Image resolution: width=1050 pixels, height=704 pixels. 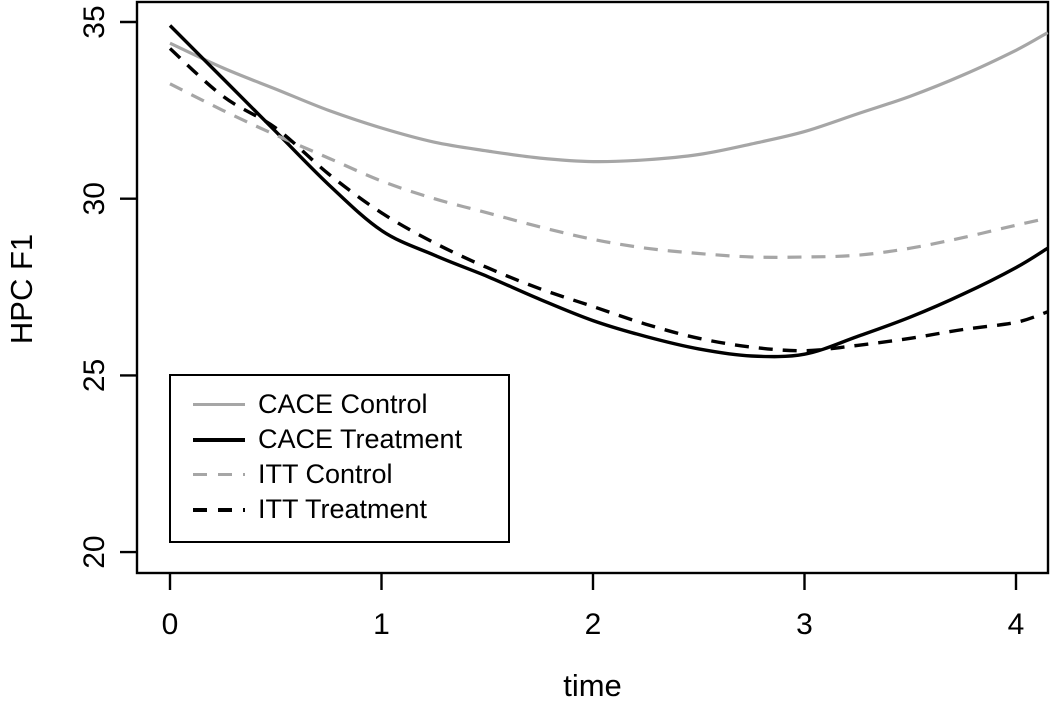 I want to click on y-tick-label: 35, so click(x=94, y=21).